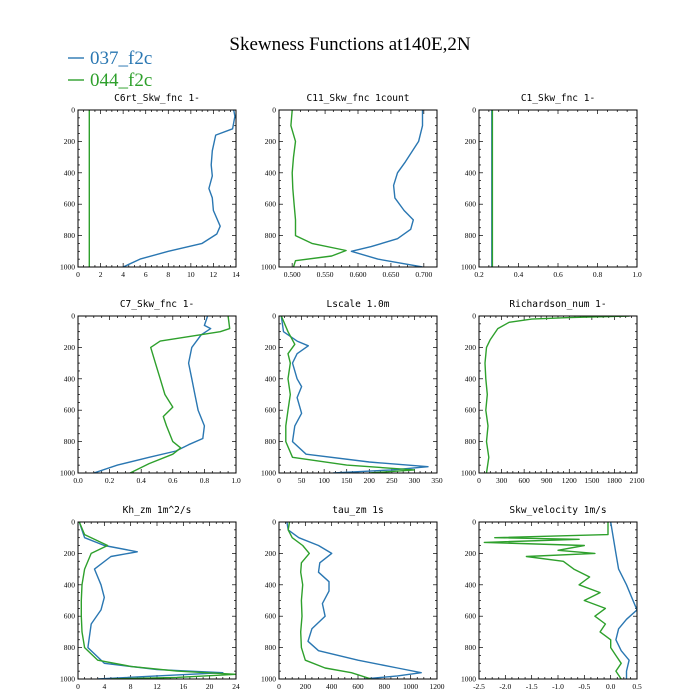 This screenshot has width=700, height=700. What do you see at coordinates (101, 274) in the screenshot?
I see `x-tick-label: 2` at bounding box center [101, 274].